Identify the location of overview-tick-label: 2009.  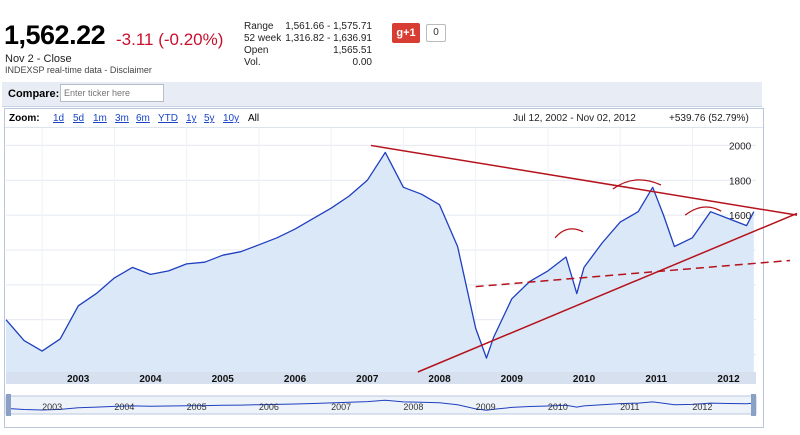
(486, 407).